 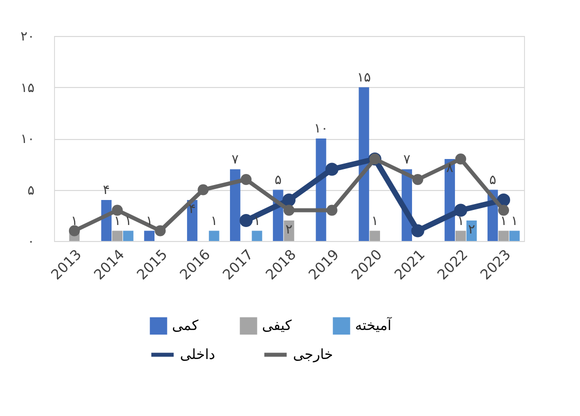 I want to click on y-tick-label: ۵, so click(x=31, y=190).